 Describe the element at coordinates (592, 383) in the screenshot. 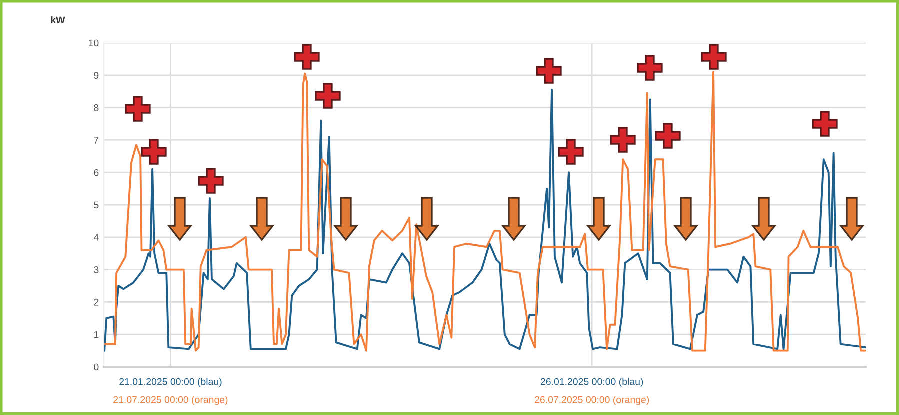

I see `x-tick-label: 26.01.2025 00:00 (blau)` at that location.